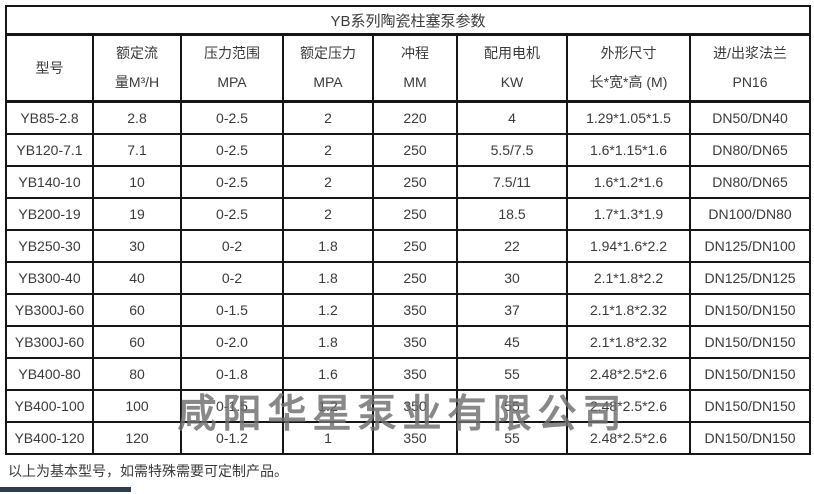 The height and width of the screenshot is (494, 814). What do you see at coordinates (628, 182) in the screenshot?
I see `table-cell: 1.6*1.2*1.6` at bounding box center [628, 182].